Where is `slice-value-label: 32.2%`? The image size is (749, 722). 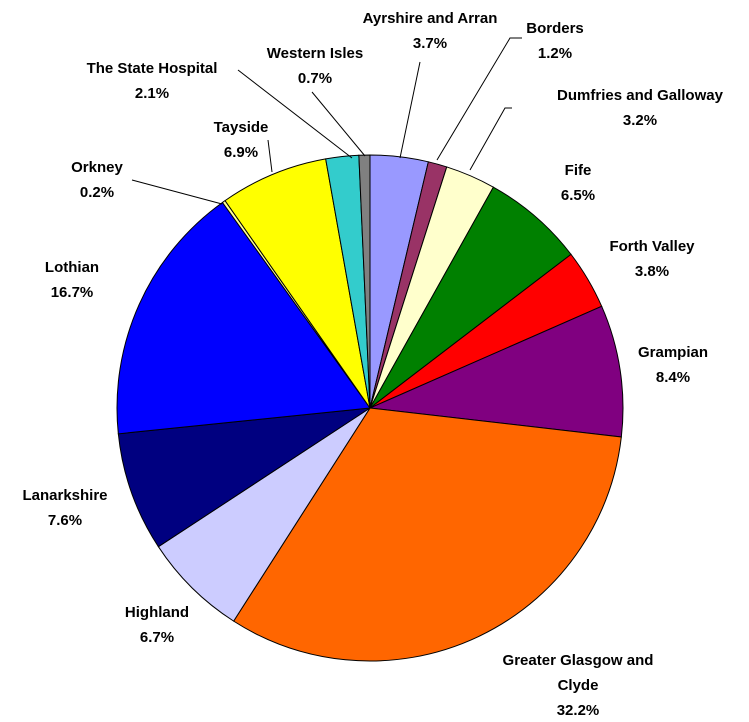 slice-value-label: 32.2% is located at coordinates (578, 710).